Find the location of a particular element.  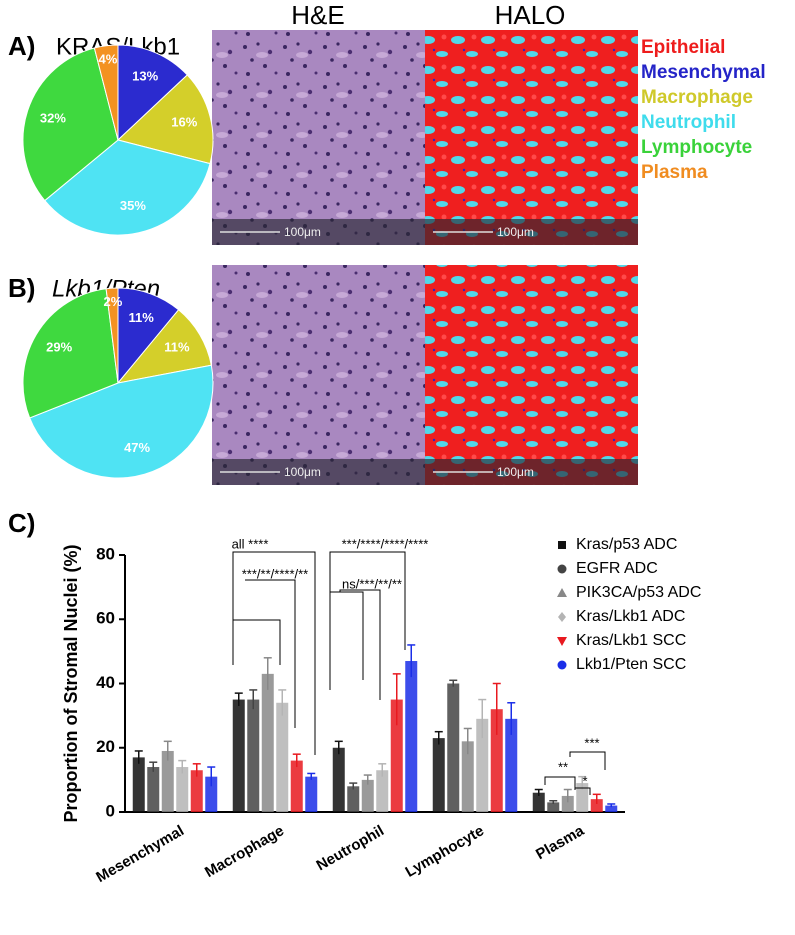

cell-type-legend: Mesenchymal is located at coordinates (703, 72).